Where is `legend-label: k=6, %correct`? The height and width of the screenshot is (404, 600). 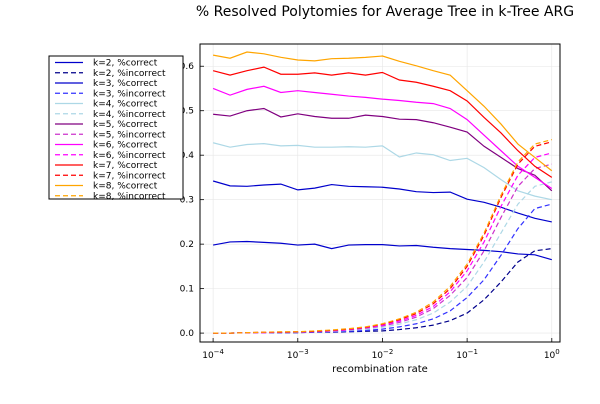 legend-label: k=6, %correct is located at coordinates (125, 146).